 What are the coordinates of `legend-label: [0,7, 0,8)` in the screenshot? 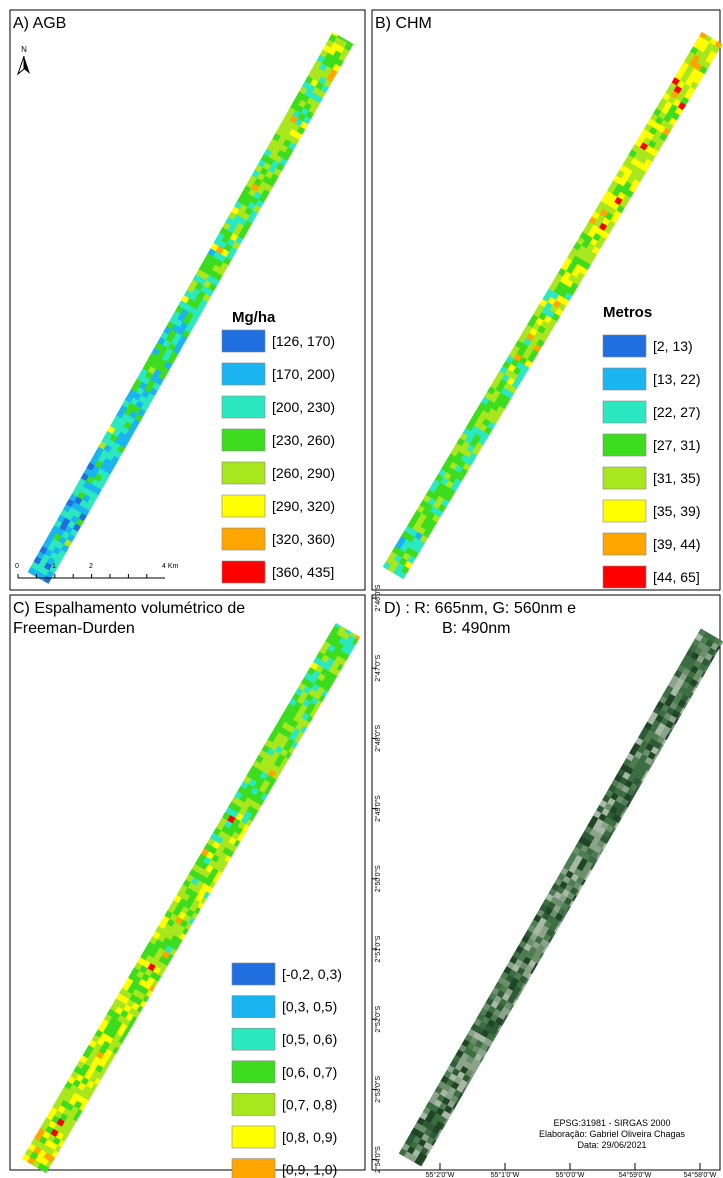 It's located at (309, 1104).